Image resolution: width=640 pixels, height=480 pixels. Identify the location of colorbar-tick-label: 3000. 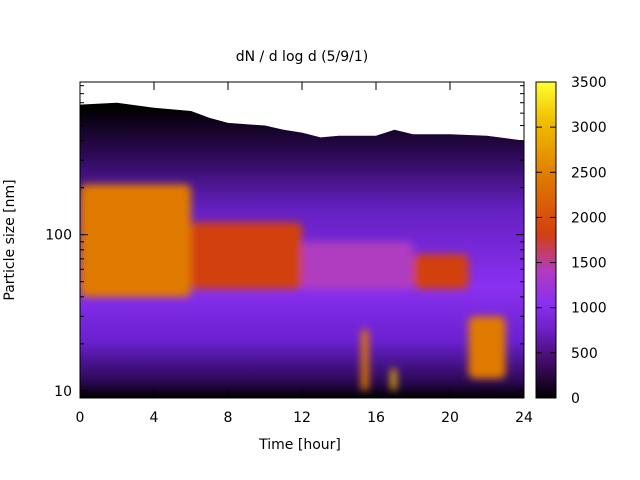
(589, 128).